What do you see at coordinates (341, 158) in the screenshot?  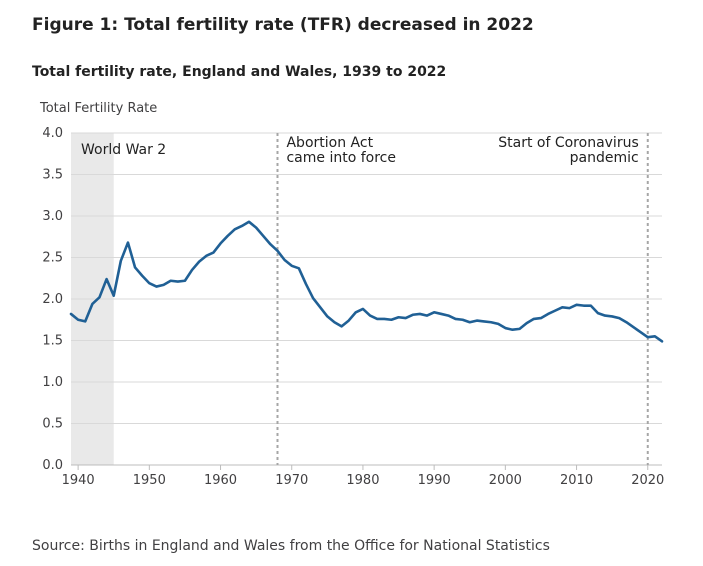 I see `annotation-label: came into force` at bounding box center [341, 158].